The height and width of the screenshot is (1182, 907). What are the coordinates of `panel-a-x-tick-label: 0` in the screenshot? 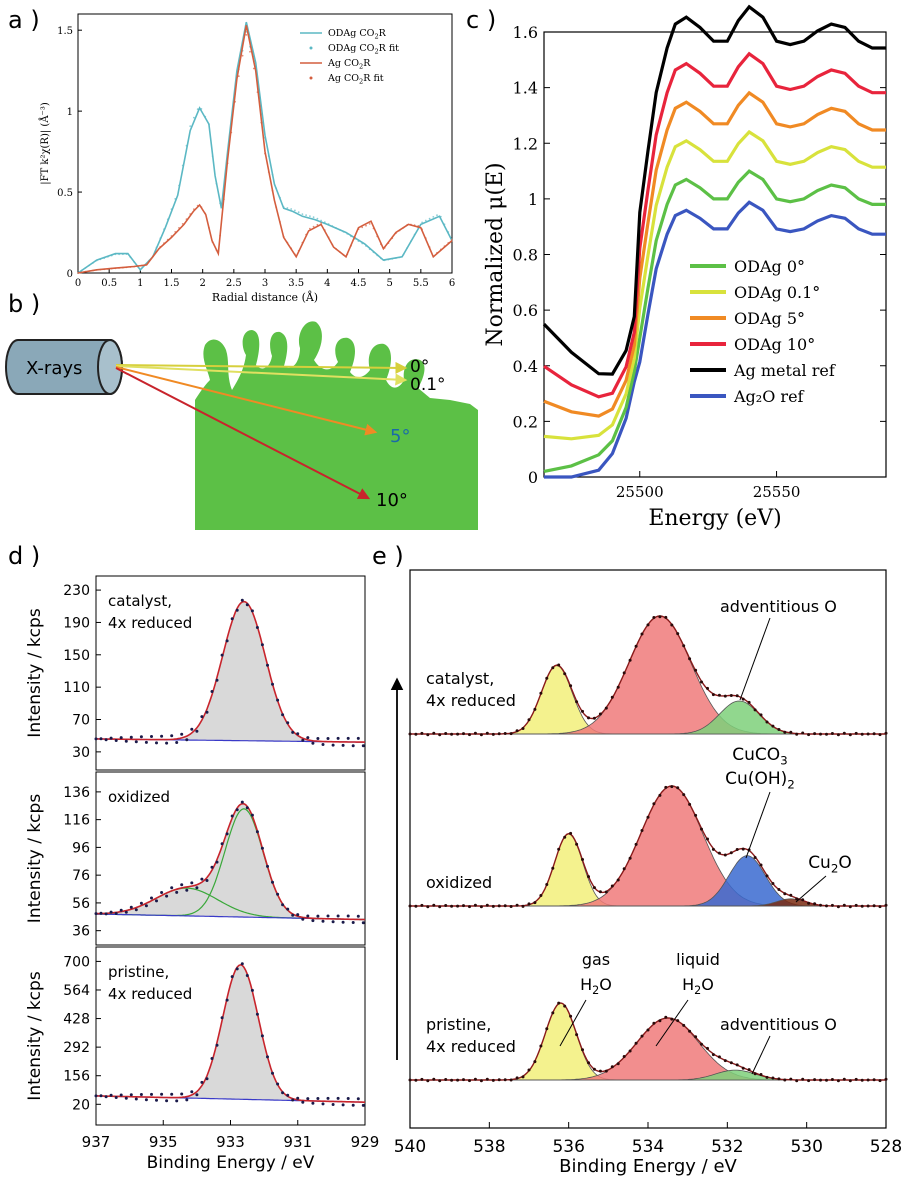 It's located at (78, 283).